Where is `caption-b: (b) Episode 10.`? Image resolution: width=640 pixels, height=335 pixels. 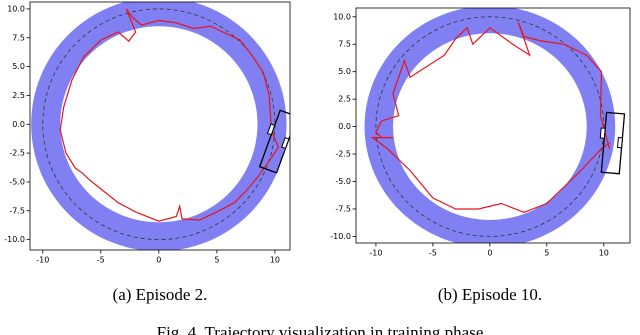 caption-b: (b) Episode 10. is located at coordinates (490, 294).